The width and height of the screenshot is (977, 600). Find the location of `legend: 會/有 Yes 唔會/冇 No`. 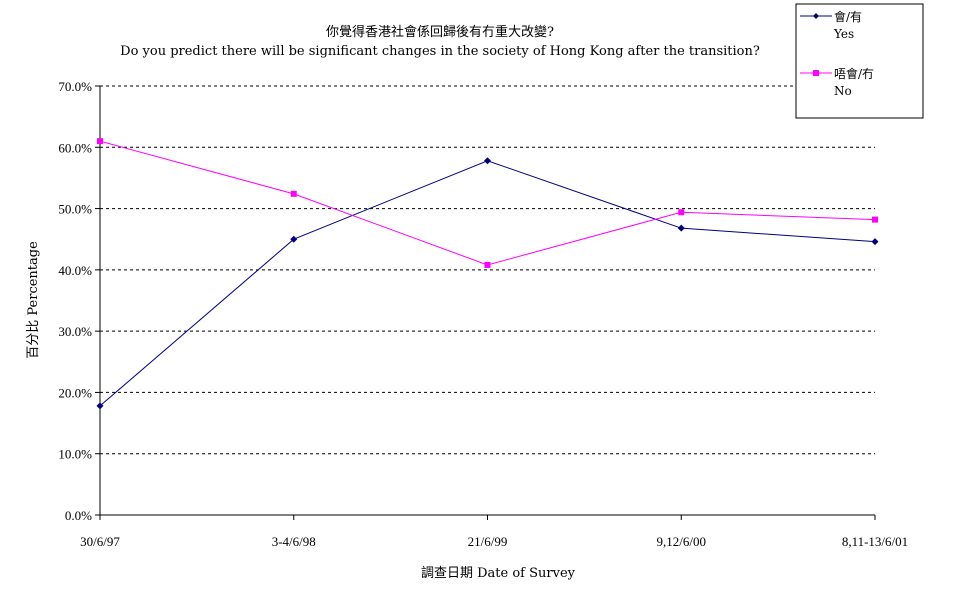

legend: 會/有 Yes 唔會/冇 No is located at coordinates (859, 61).